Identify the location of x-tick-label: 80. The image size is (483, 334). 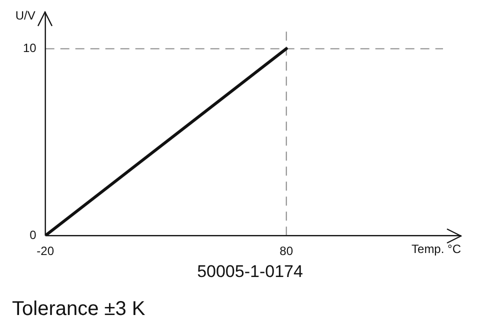
(287, 251).